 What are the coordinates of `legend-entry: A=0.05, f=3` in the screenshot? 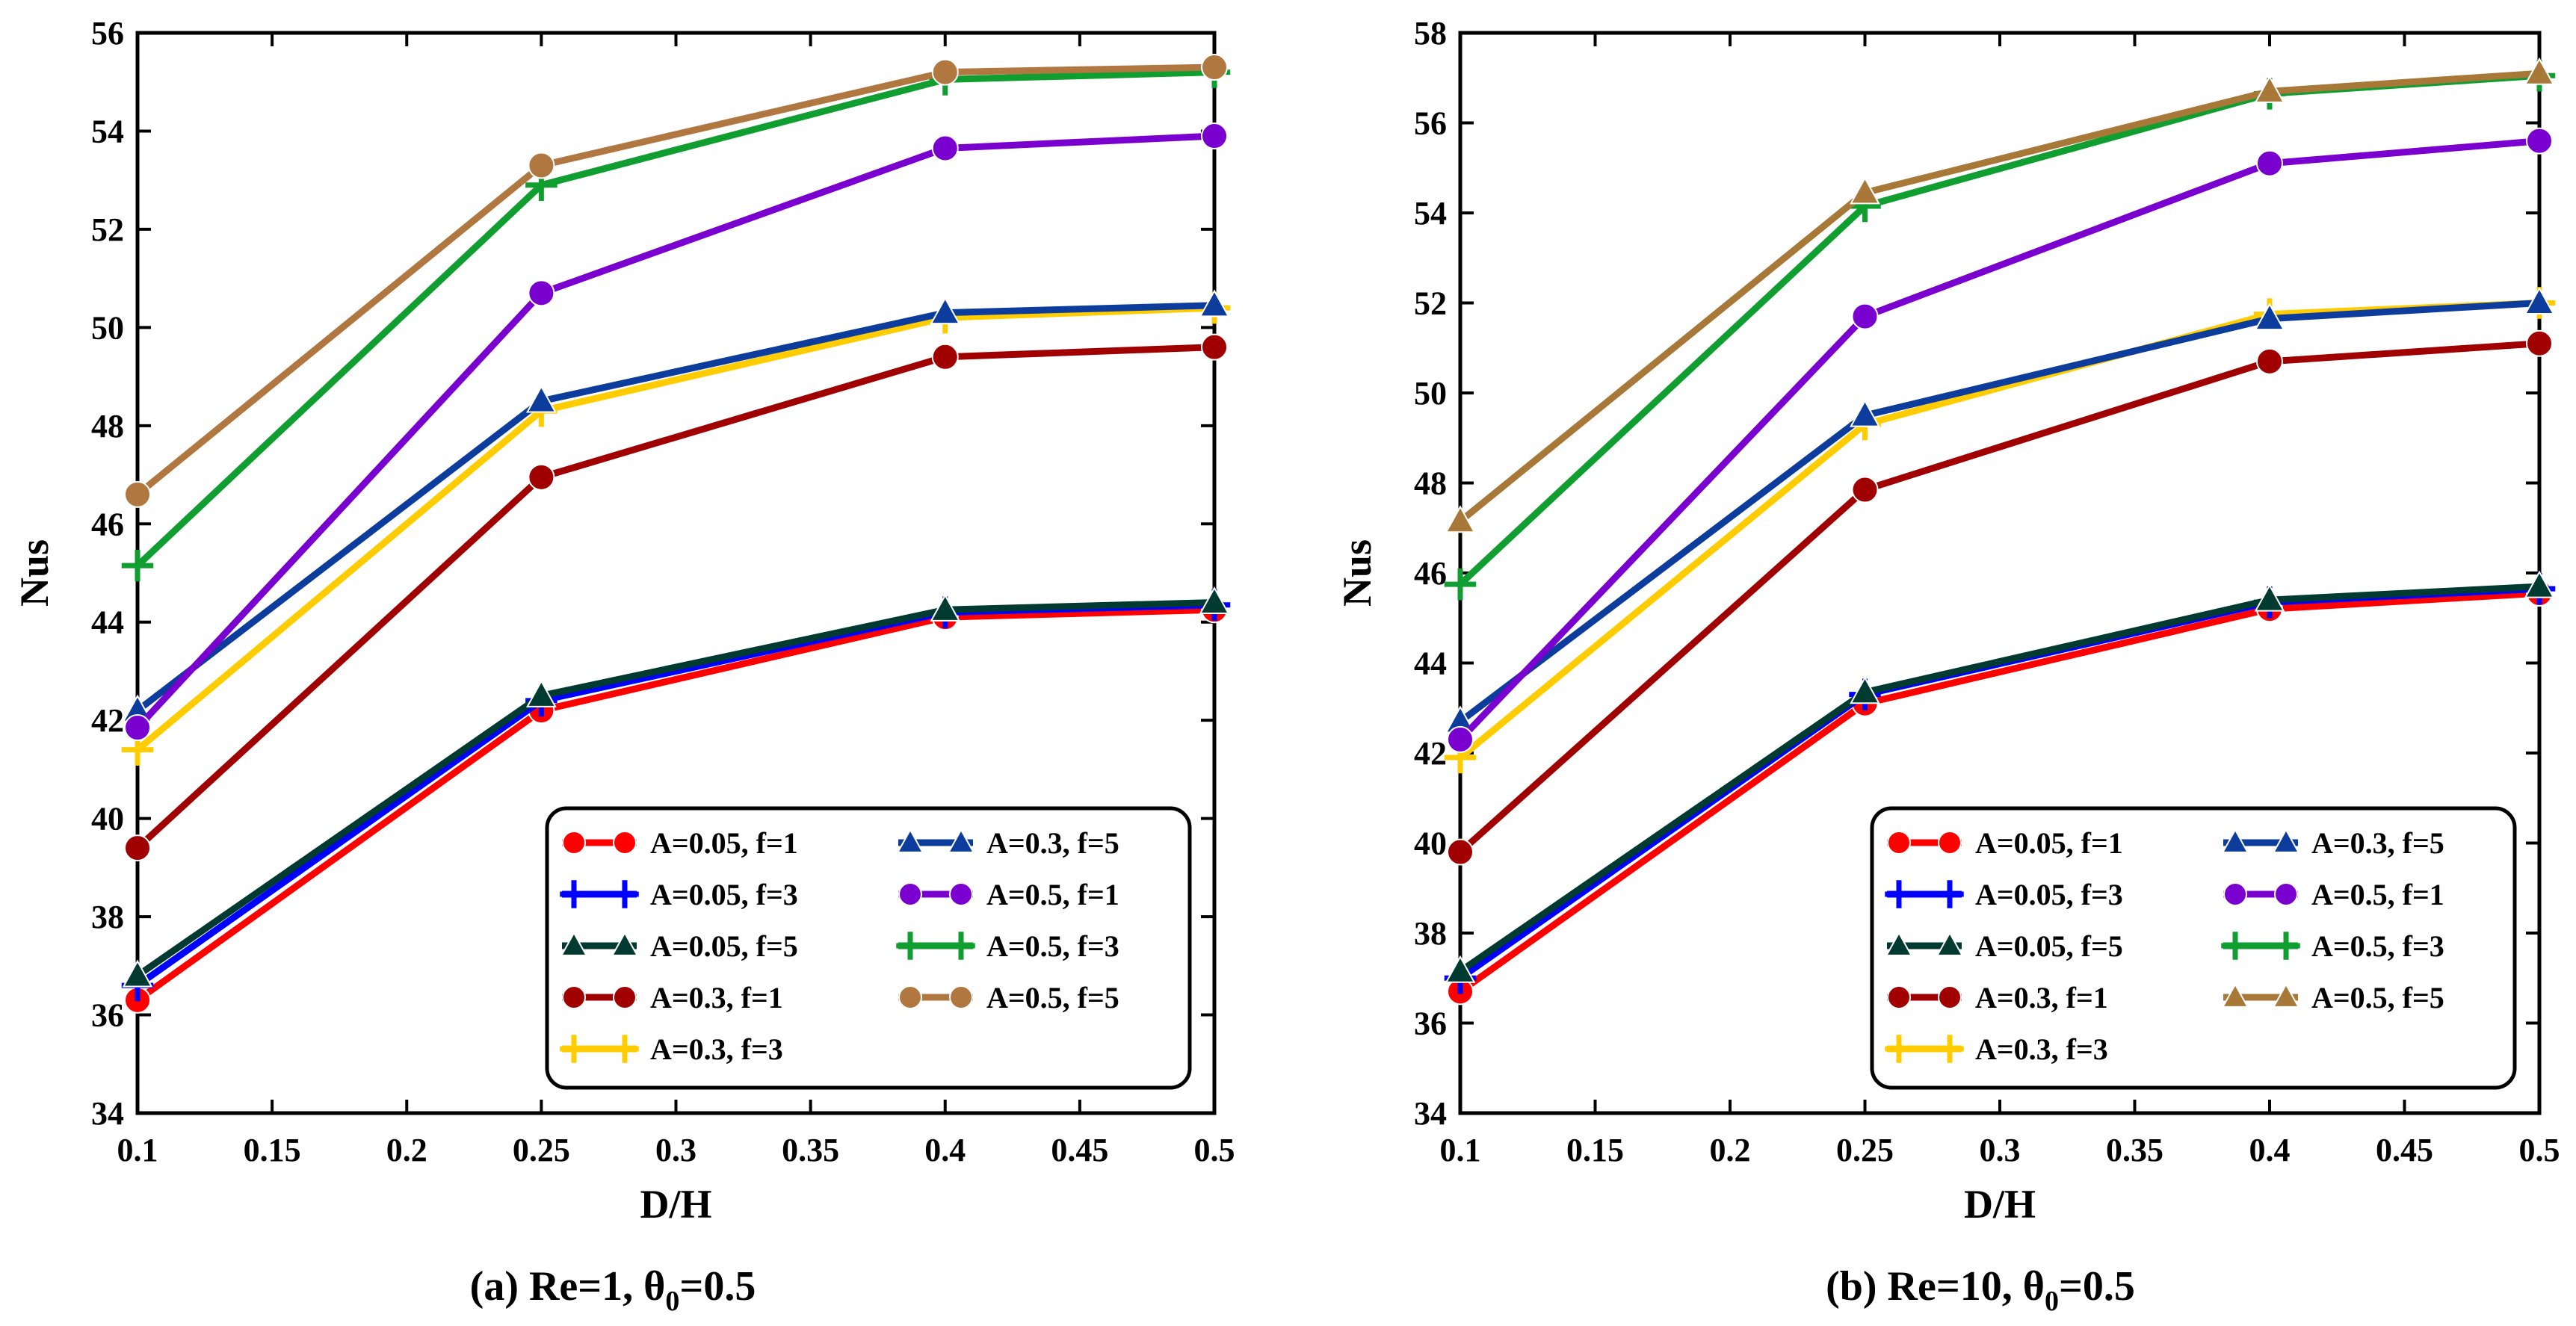 It's located at (679, 894).